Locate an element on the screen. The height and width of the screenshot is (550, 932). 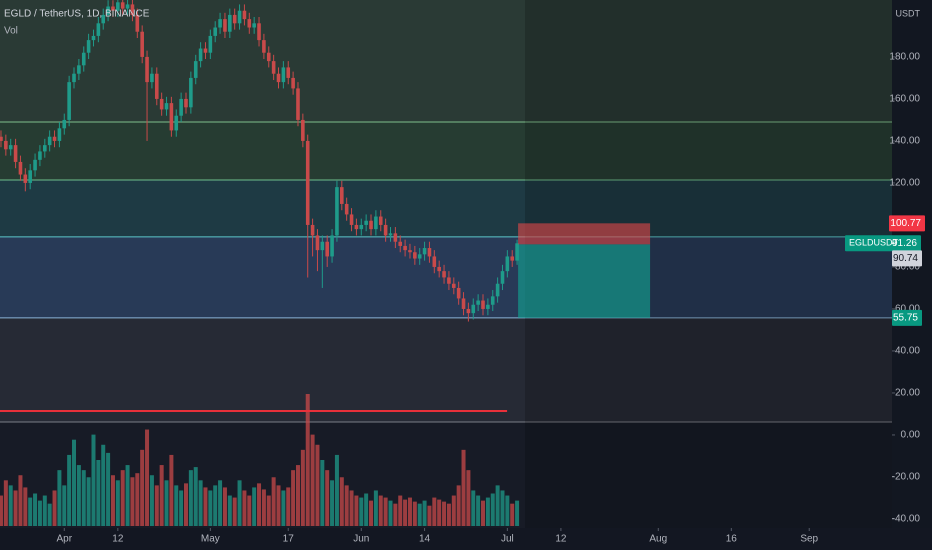
y-tick-label: 20.00 is located at coordinates (907, 393).